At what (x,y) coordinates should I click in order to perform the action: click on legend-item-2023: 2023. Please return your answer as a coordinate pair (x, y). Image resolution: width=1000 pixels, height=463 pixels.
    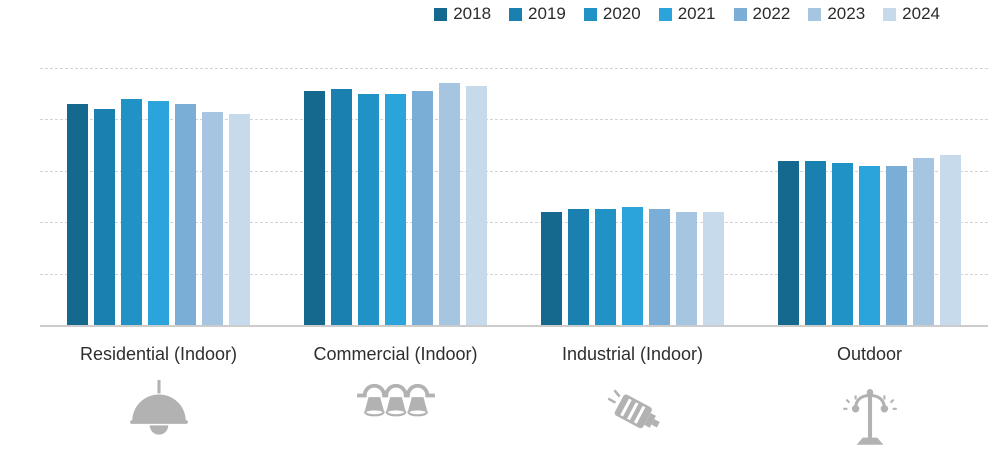
    Looking at the image, I should click on (836, 14).